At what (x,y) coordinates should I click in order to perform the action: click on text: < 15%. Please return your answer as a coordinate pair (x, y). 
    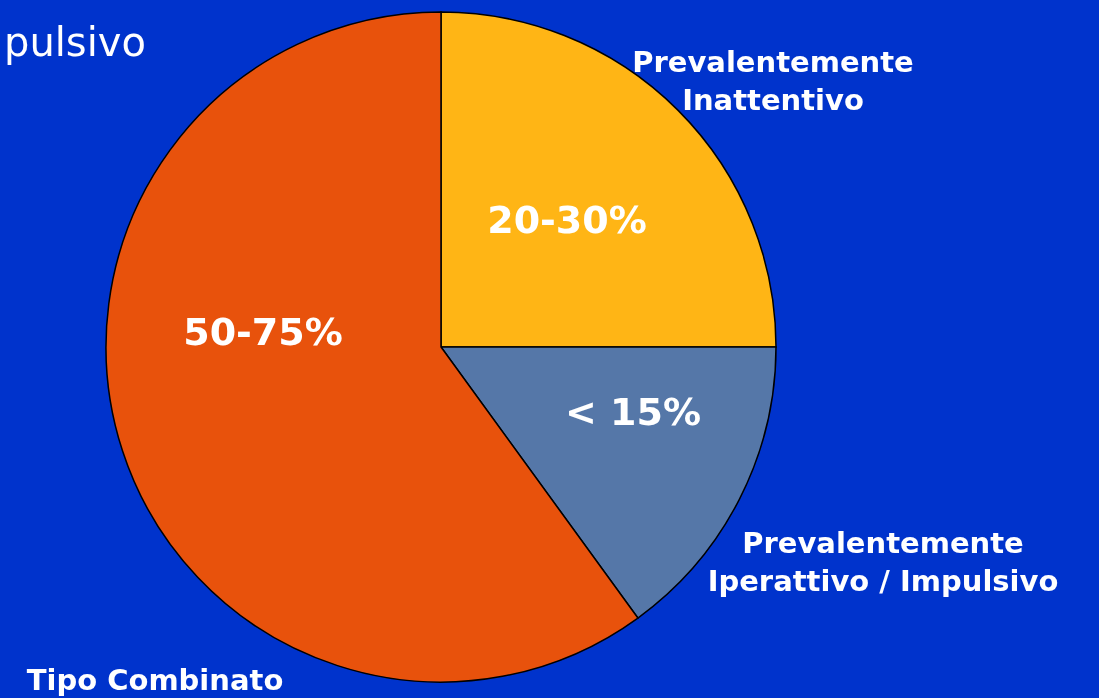
    Looking at the image, I should click on (633, 412).